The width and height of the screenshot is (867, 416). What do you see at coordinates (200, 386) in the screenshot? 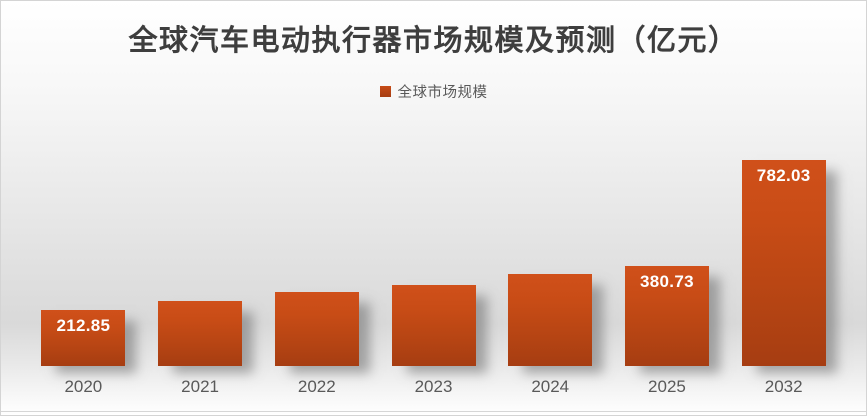
I see `x-axis-label-2021: 2021` at bounding box center [200, 386].